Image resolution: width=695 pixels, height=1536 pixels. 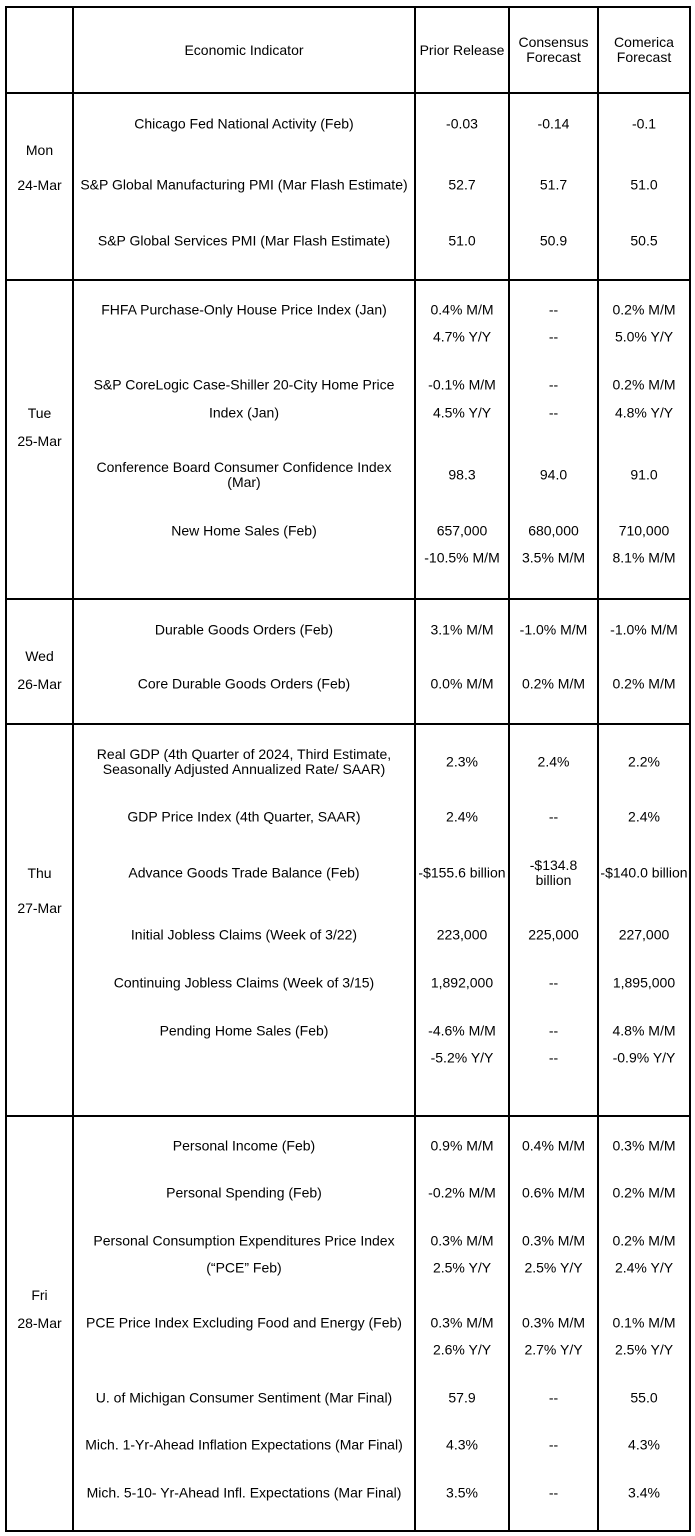 What do you see at coordinates (644, 1397) in the screenshot?
I see `comerica-forecast-value: 55.0` at bounding box center [644, 1397].